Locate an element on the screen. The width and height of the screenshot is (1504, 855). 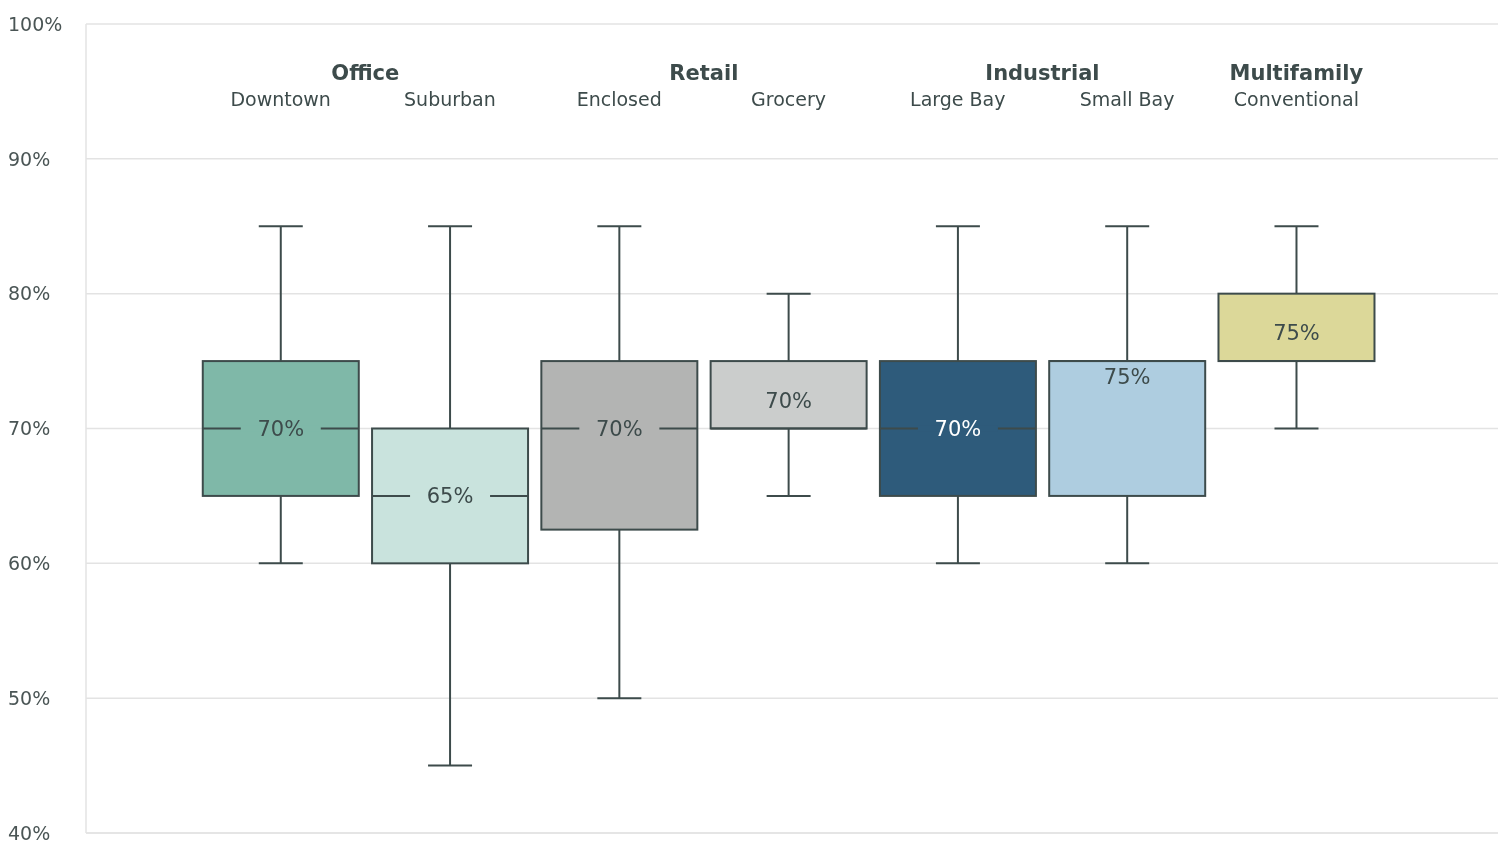
x-tick-label: Small Bay is located at coordinates (1127, 99).